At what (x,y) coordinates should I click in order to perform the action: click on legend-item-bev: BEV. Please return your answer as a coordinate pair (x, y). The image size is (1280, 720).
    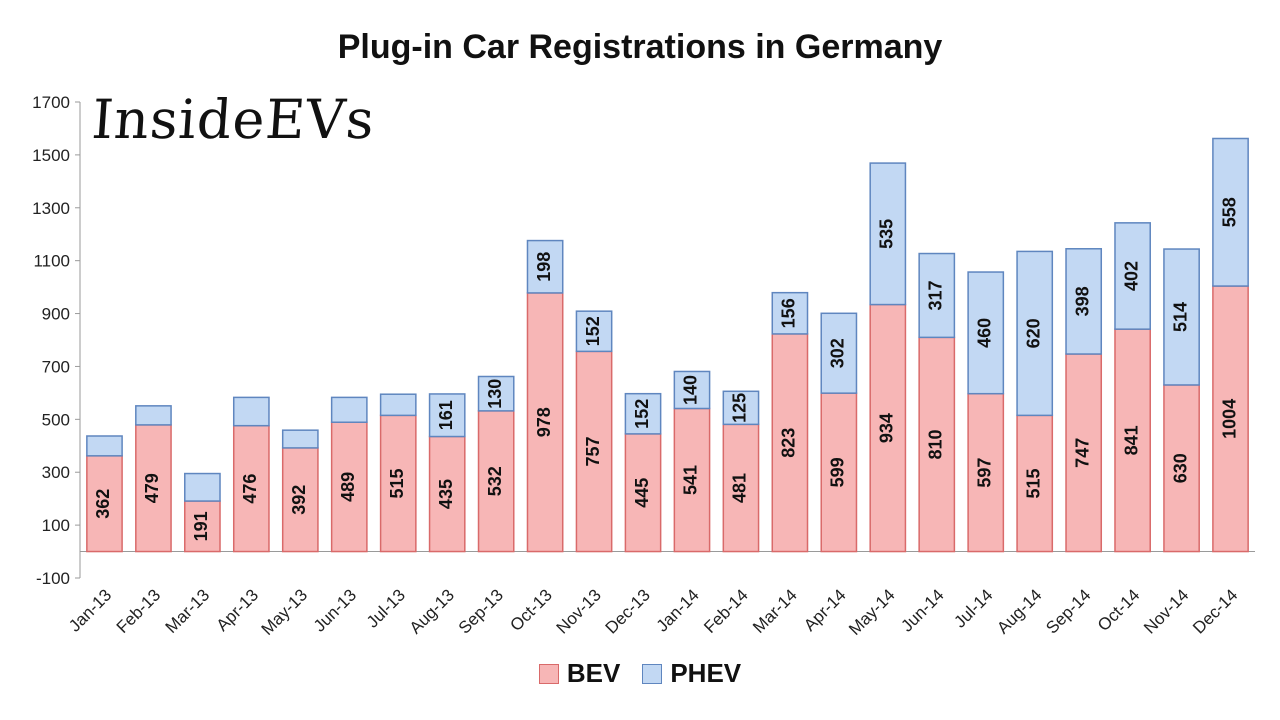
    Looking at the image, I should click on (579, 673).